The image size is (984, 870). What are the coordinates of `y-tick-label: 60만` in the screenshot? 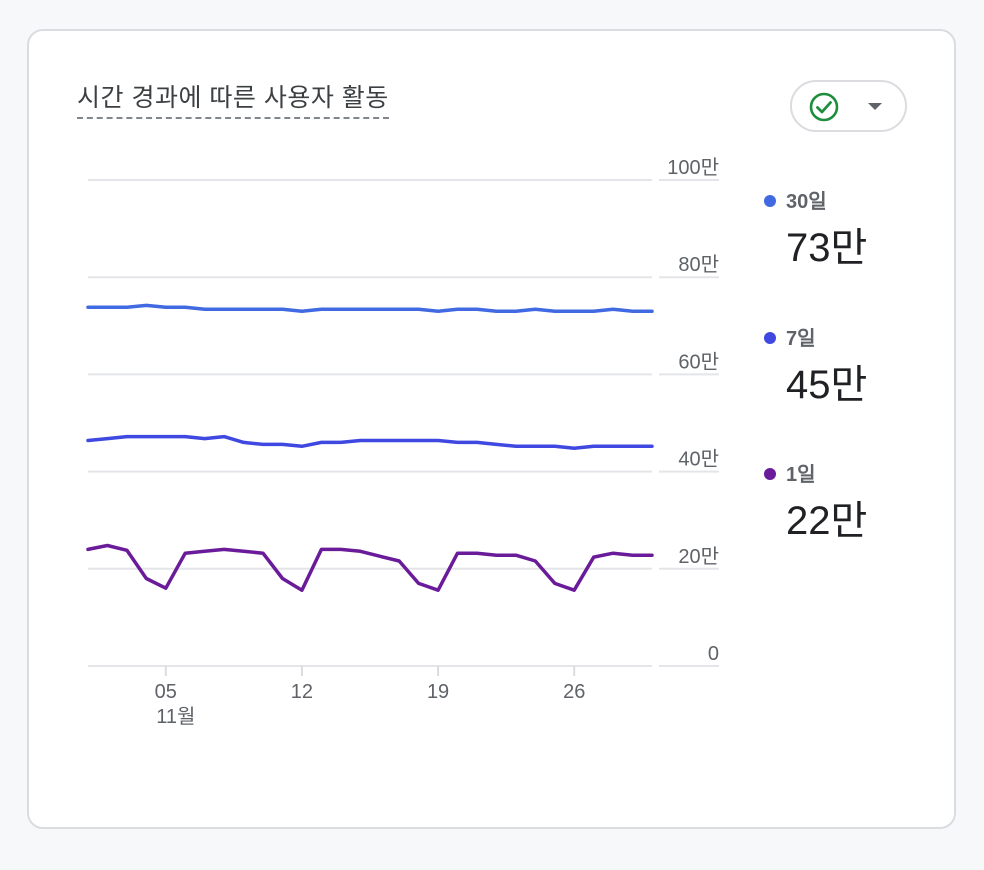 It's located at (698, 361).